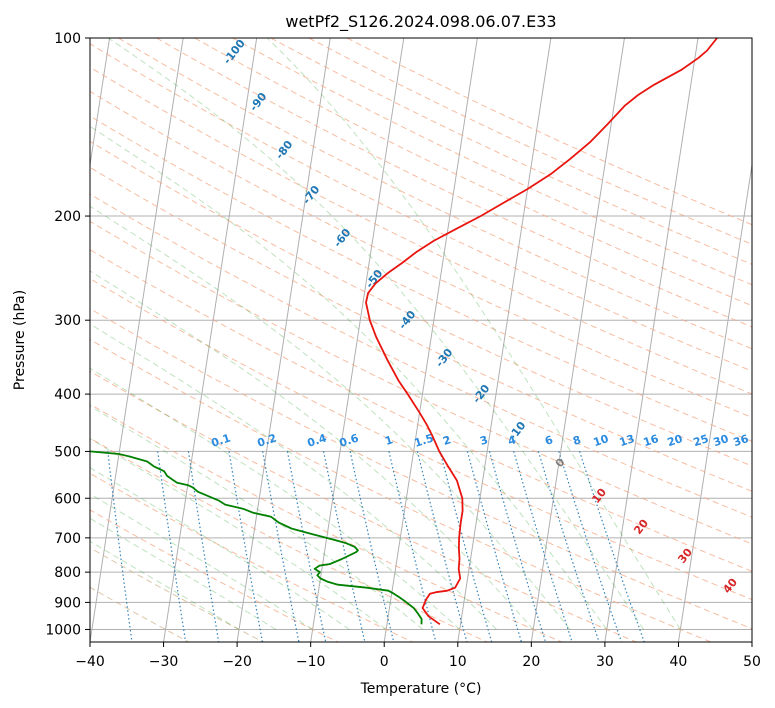  Describe the element at coordinates (67, 452) in the screenshot. I see `y-tick-label: 500` at that location.